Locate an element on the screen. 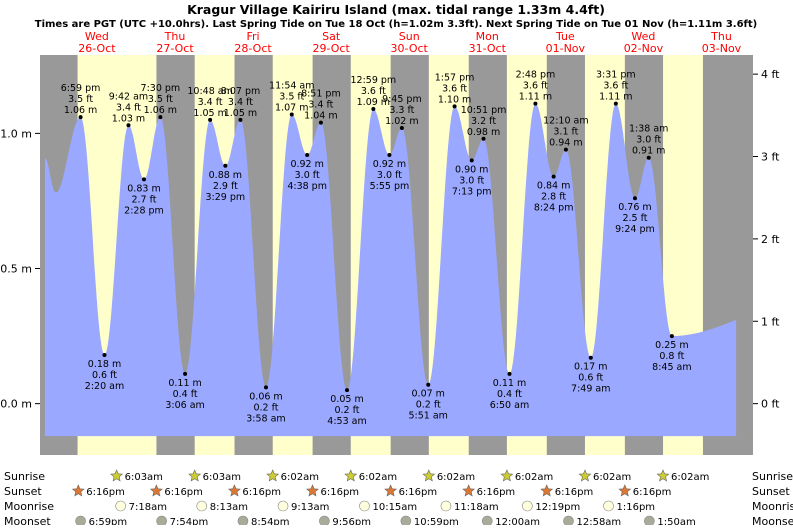 This screenshot has height=529, width=793. event-time-label: 12:00am is located at coordinates (517, 521).